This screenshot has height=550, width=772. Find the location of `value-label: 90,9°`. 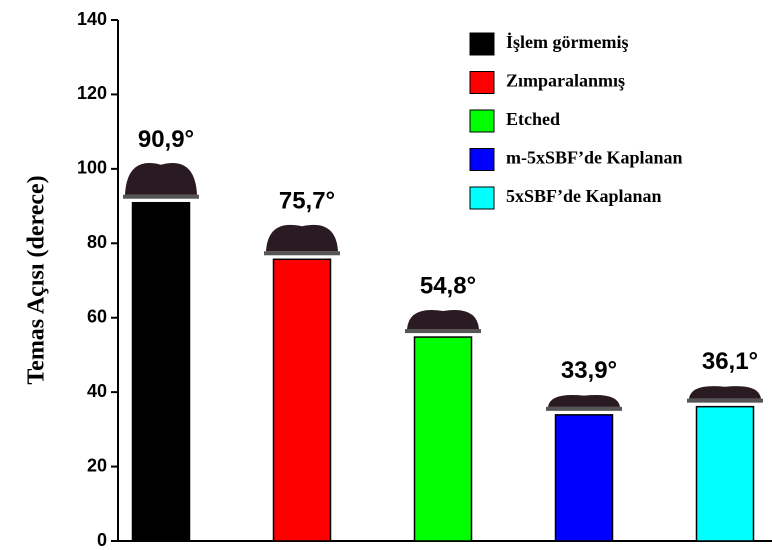

value-label: 90,9° is located at coordinates (166, 139).